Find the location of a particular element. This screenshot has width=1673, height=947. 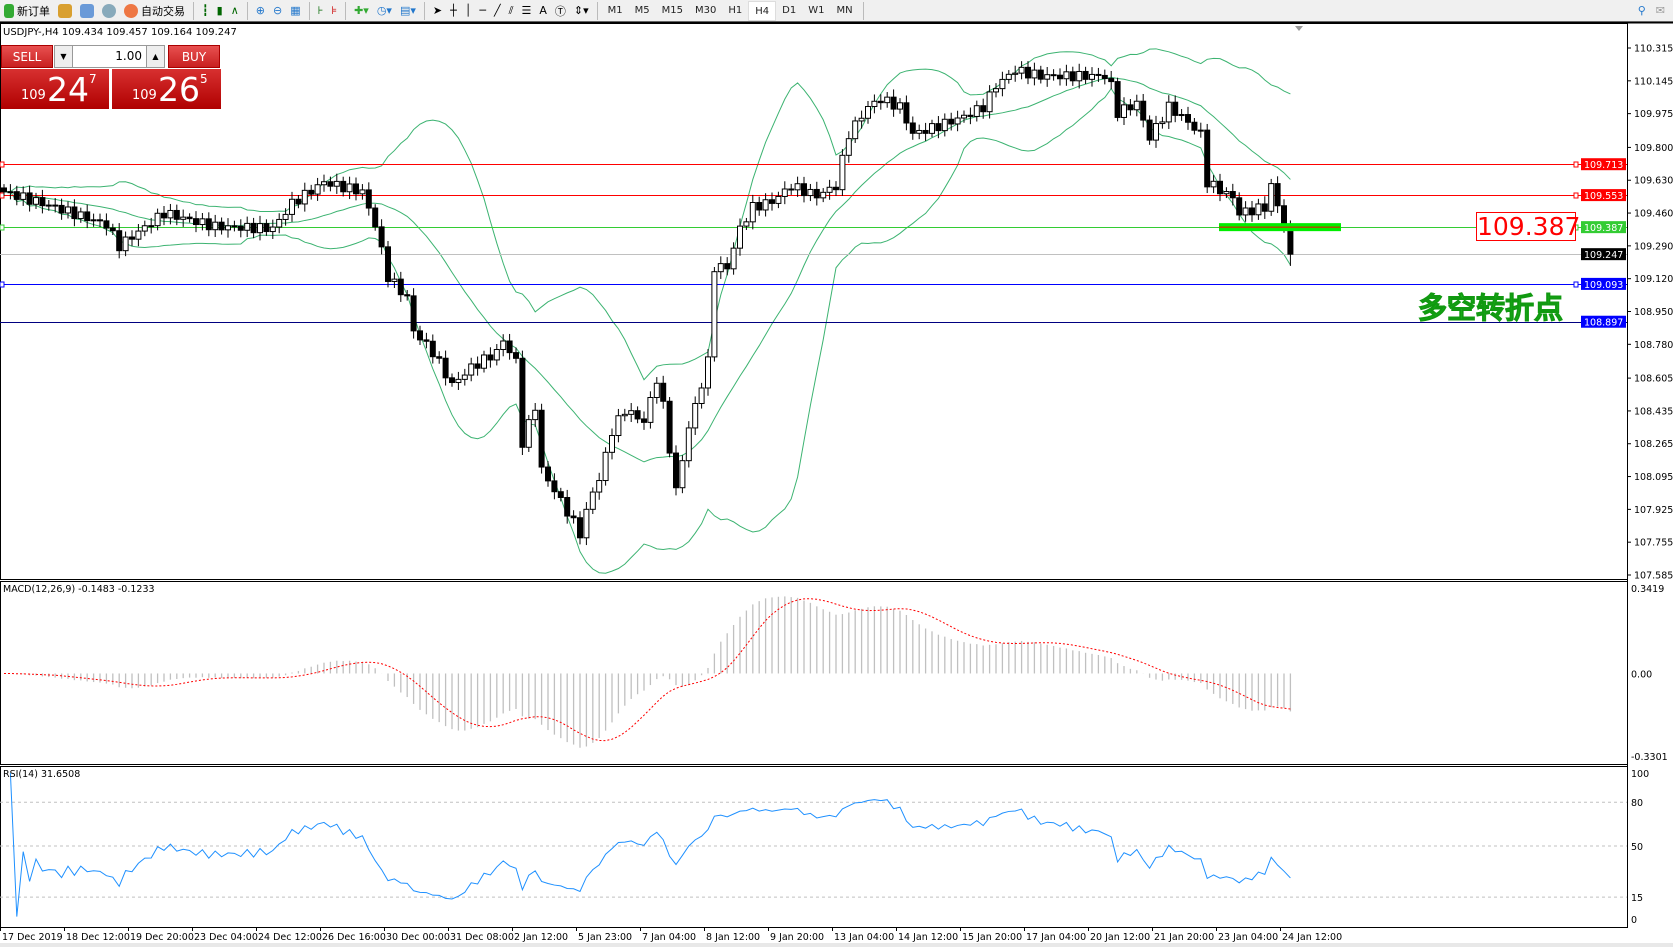

market-watch-button is located at coordinates (65, 11).